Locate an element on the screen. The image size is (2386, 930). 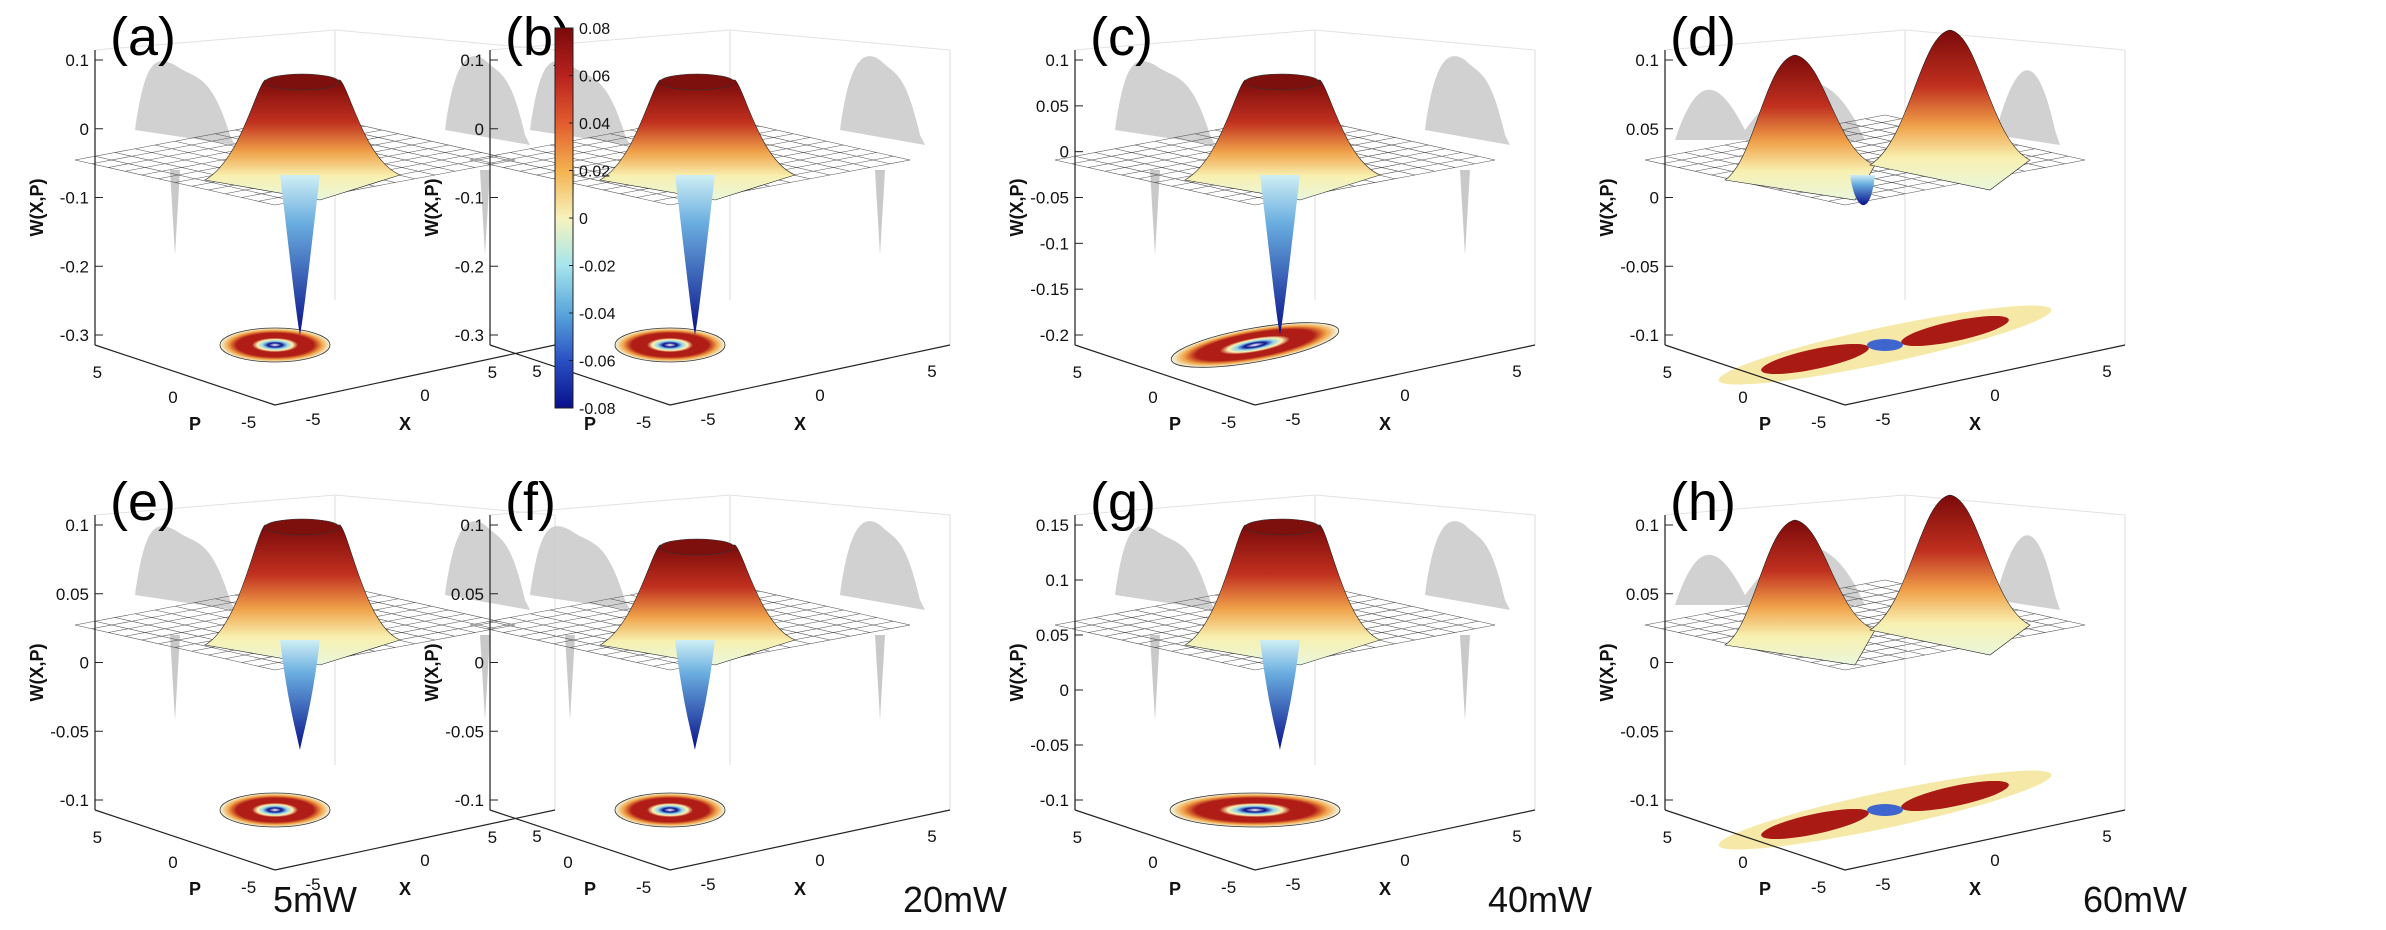
panel-letter: (g) is located at coordinates (1123, 502).